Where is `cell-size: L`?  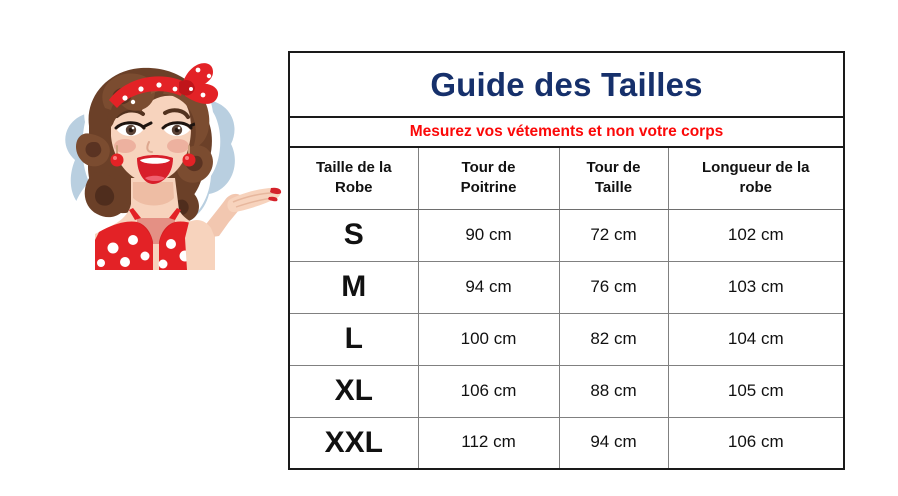 cell-size: L is located at coordinates (354, 339).